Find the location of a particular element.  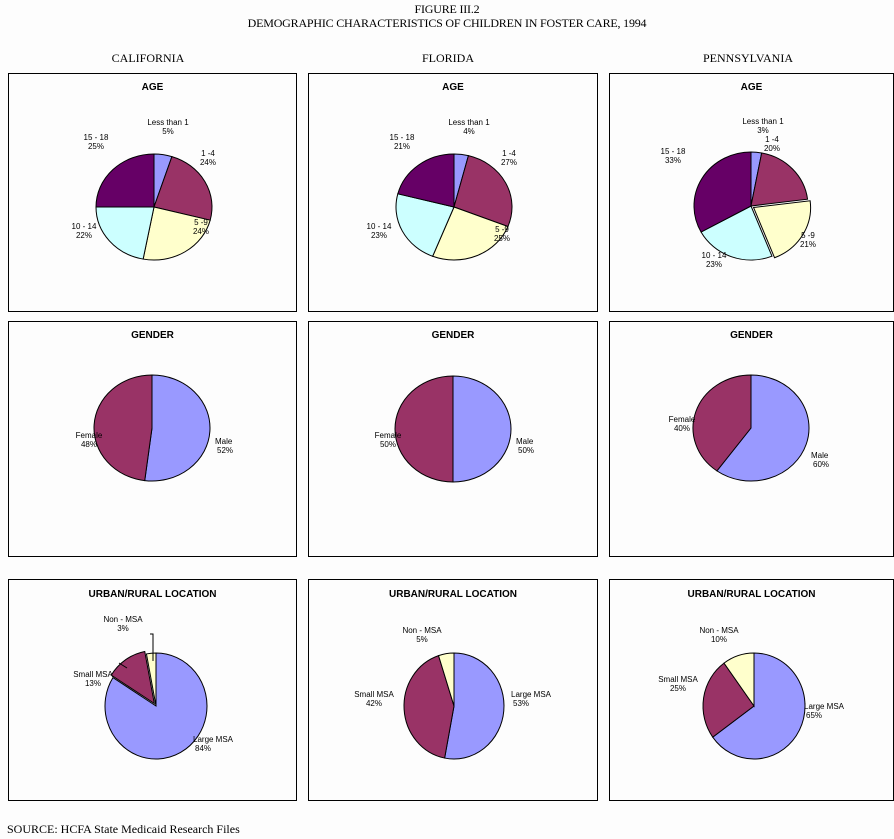

slice-value-non-msa: 5% is located at coordinates (422, 639).